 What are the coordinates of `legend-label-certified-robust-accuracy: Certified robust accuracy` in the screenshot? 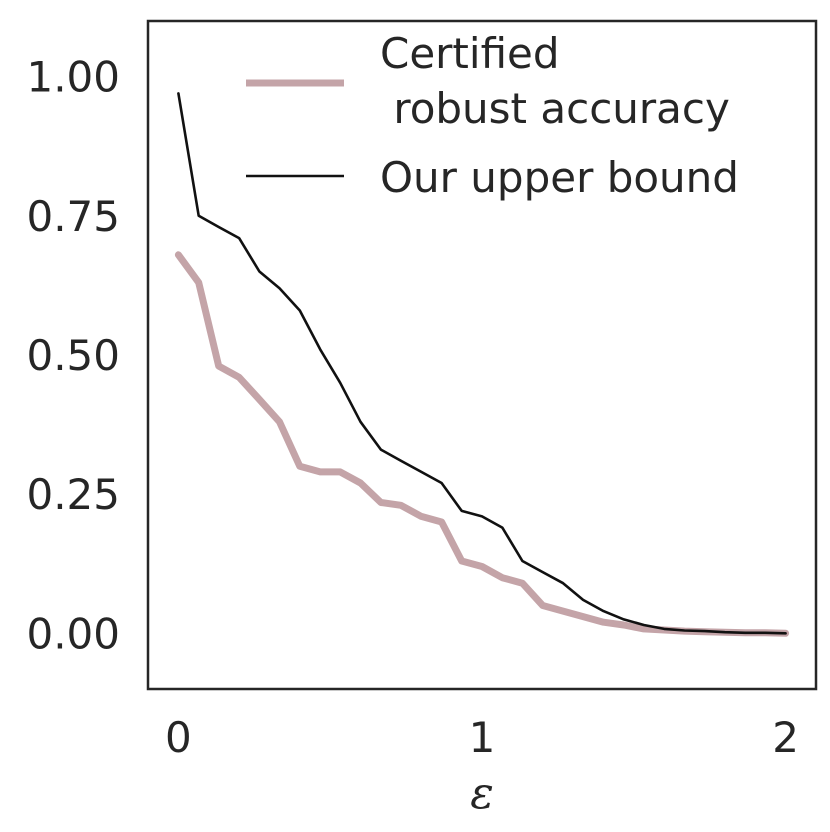 It's located at (555, 81).